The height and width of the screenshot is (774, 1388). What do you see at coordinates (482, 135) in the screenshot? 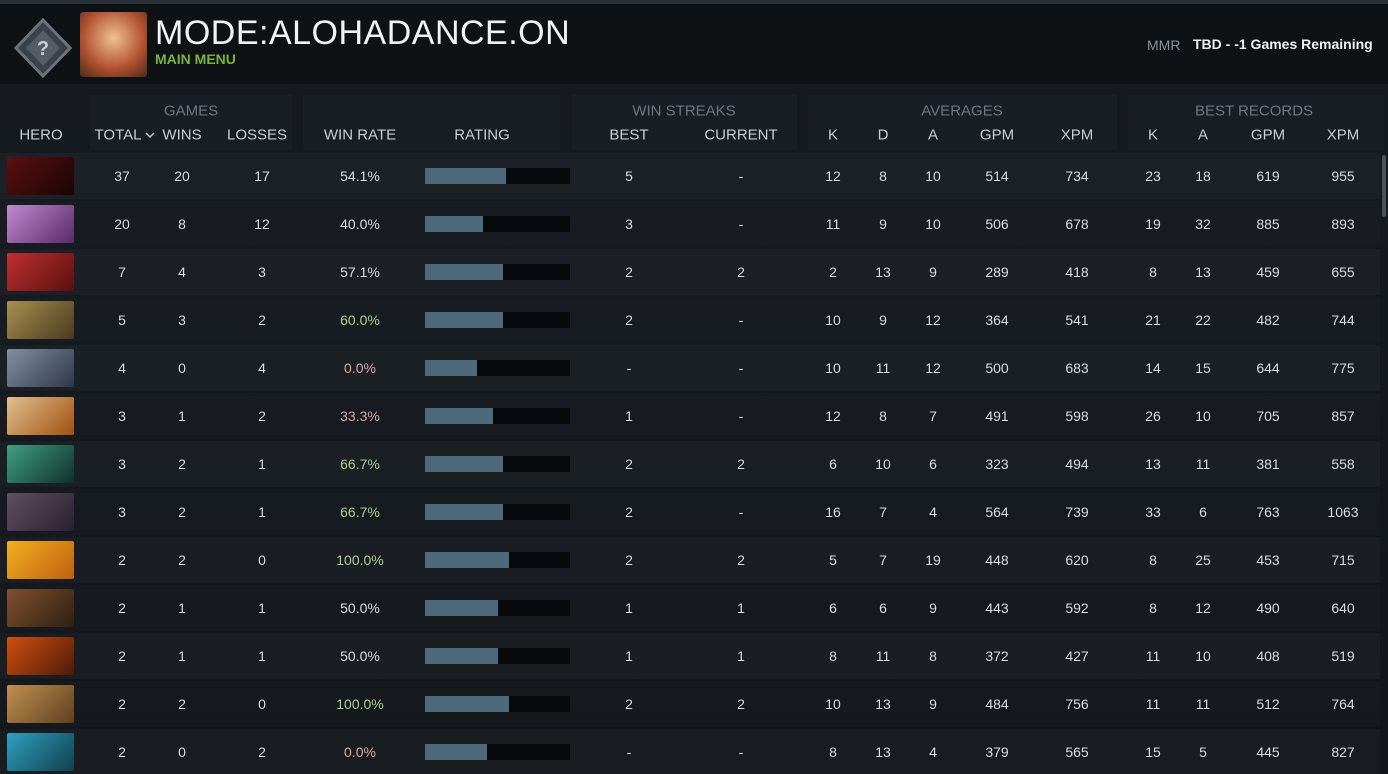
I see `column-header: RATING` at bounding box center [482, 135].